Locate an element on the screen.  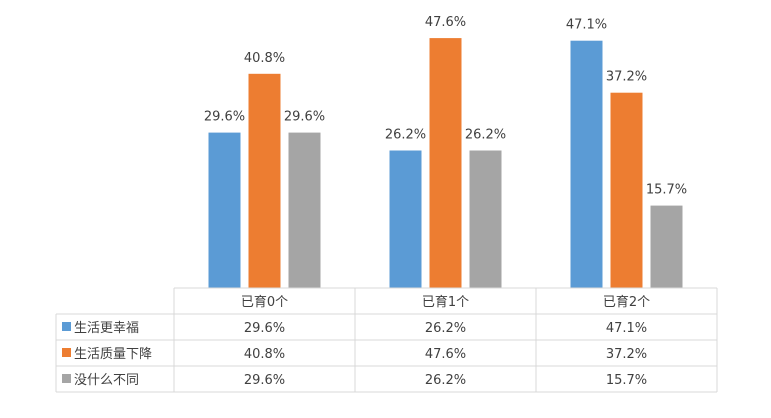
data-label: 40.8% is located at coordinates (264, 58).